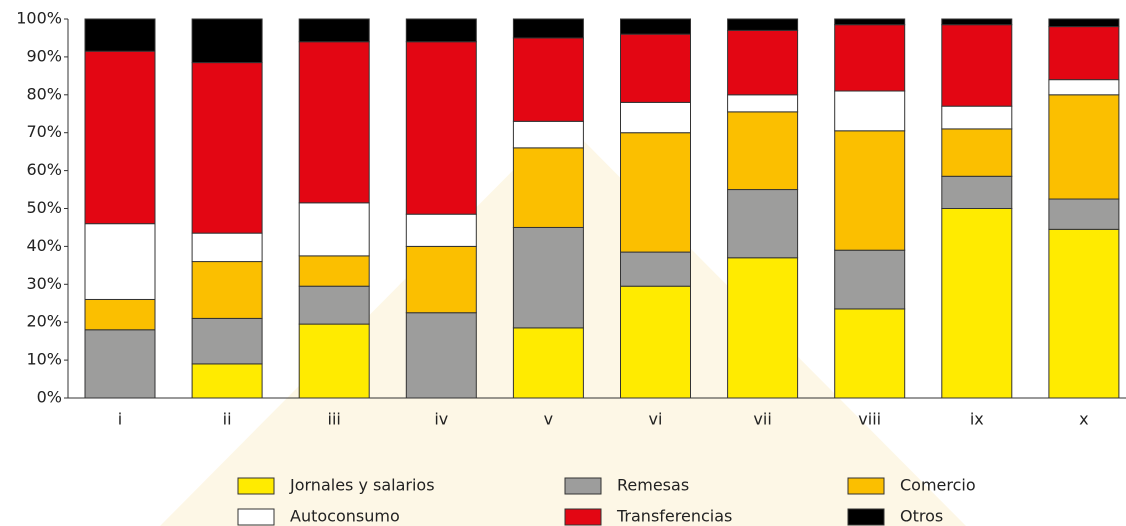 Image resolution: width=1126 pixels, height=526 pixels. I want to click on x-tick-label: viii, so click(869, 419).